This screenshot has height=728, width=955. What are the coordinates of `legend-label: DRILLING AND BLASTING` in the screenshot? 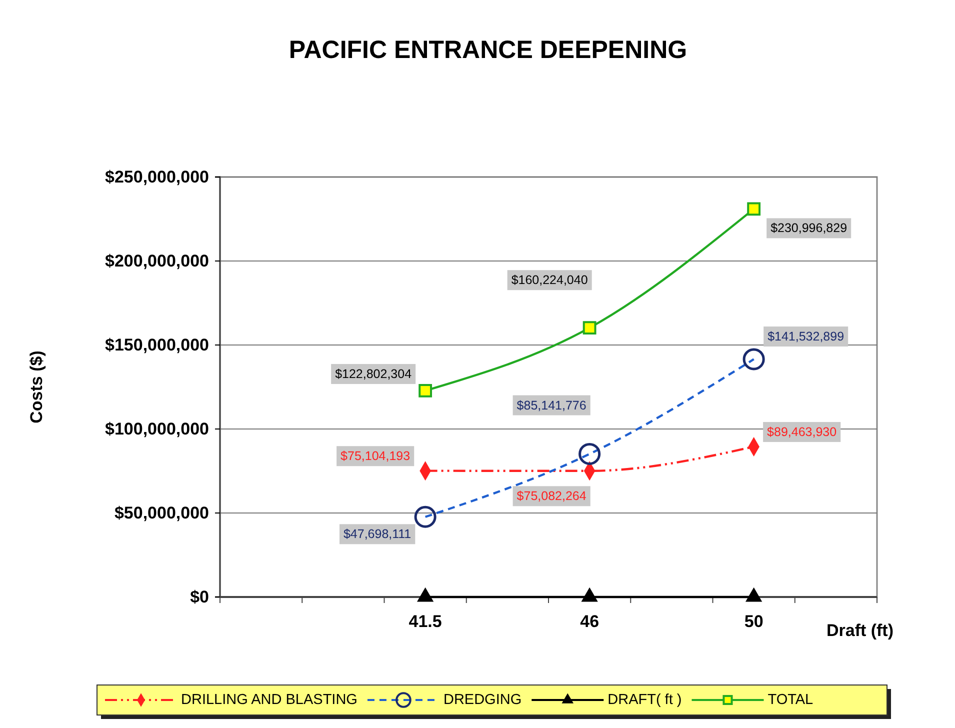 It's located at (269, 700).